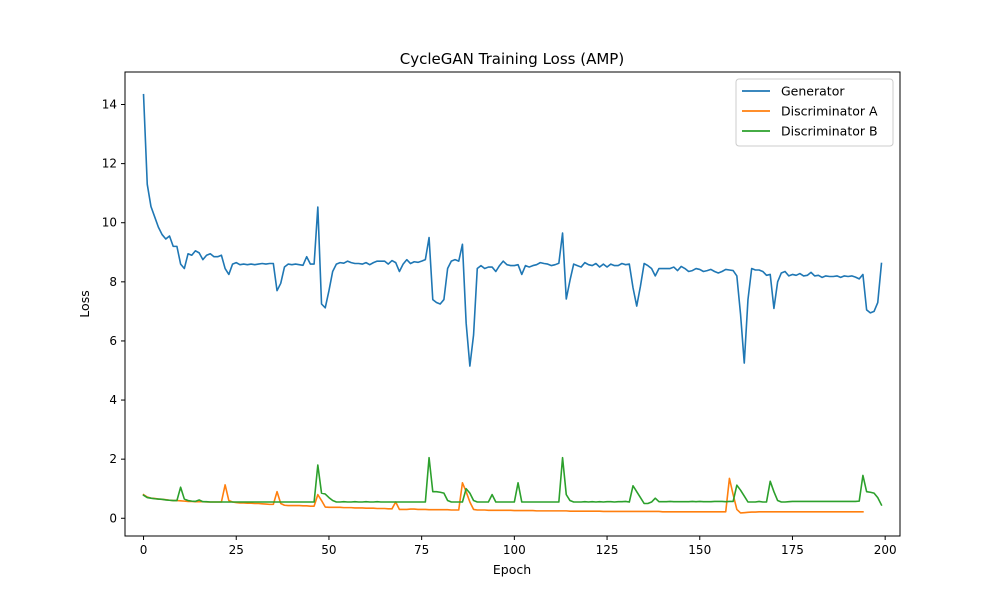 The width and height of the screenshot is (1000, 600). I want to click on x-axis-label: Epoch, so click(512, 569).